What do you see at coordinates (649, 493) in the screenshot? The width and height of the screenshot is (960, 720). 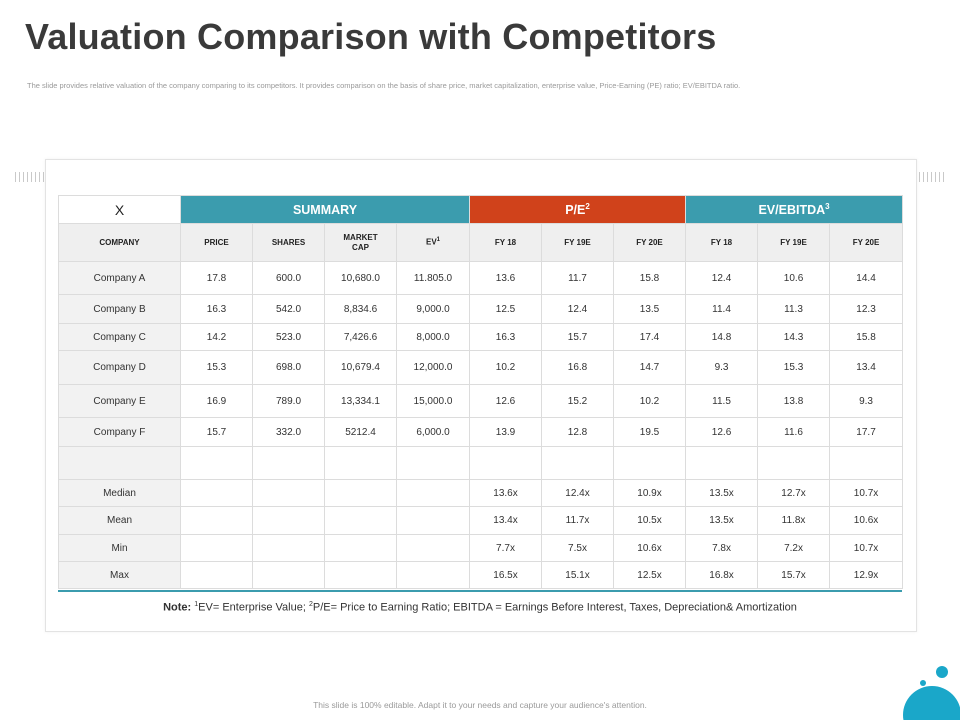 I see `table-cell: 10.9x` at bounding box center [649, 493].